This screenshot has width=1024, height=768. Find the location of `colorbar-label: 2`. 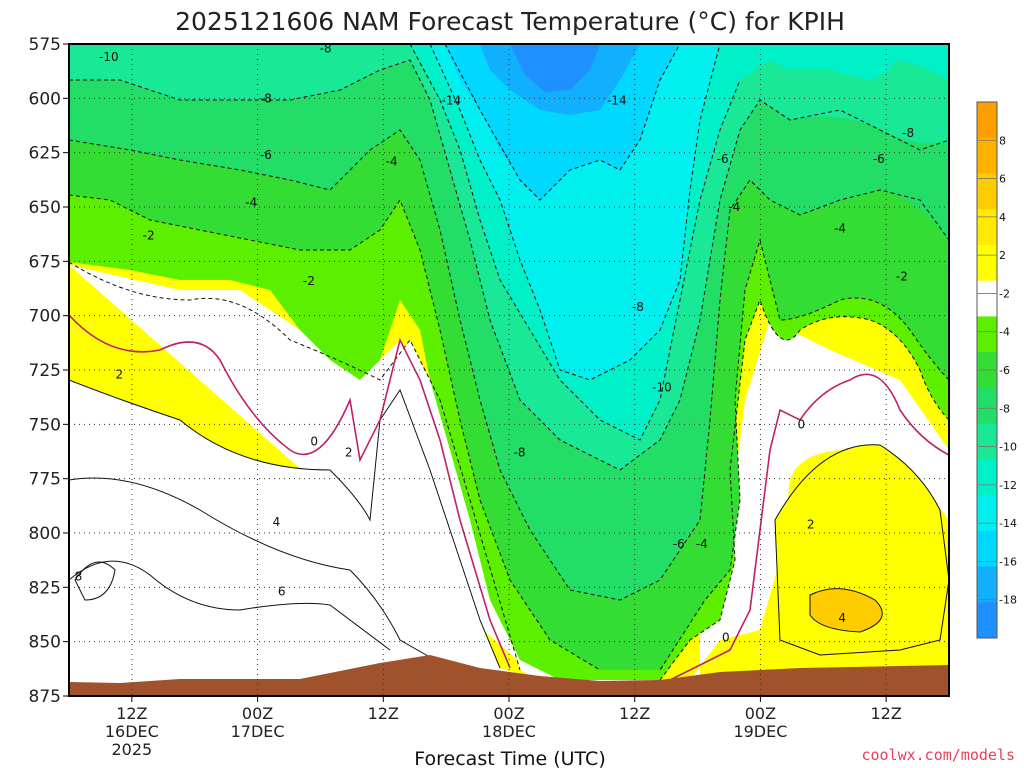

colorbar-label: 2 is located at coordinates (1002, 255).